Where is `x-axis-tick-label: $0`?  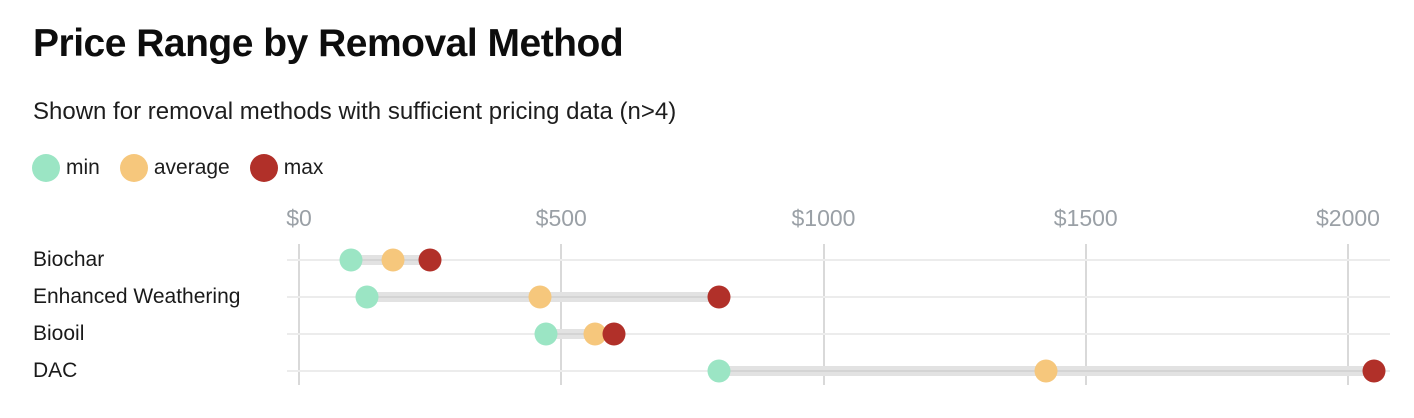
x-axis-tick-label: $0 is located at coordinates (299, 218).